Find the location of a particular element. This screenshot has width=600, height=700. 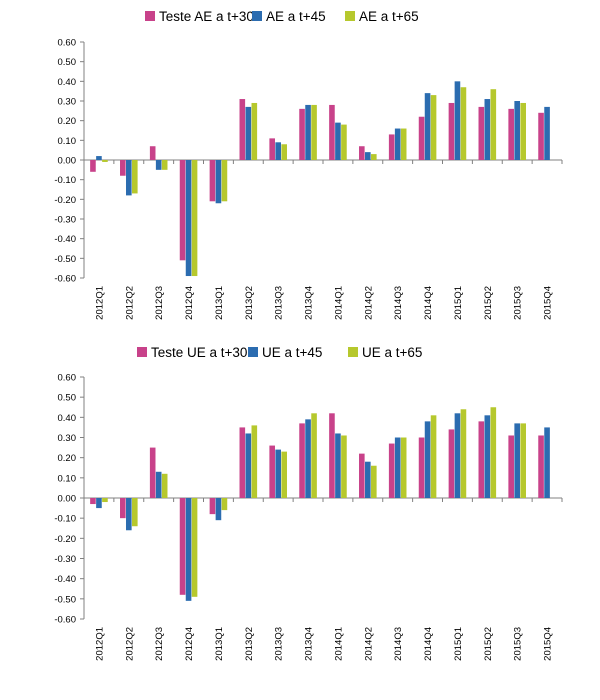

legend-label-3: AE a t+65 is located at coordinates (389, 16).